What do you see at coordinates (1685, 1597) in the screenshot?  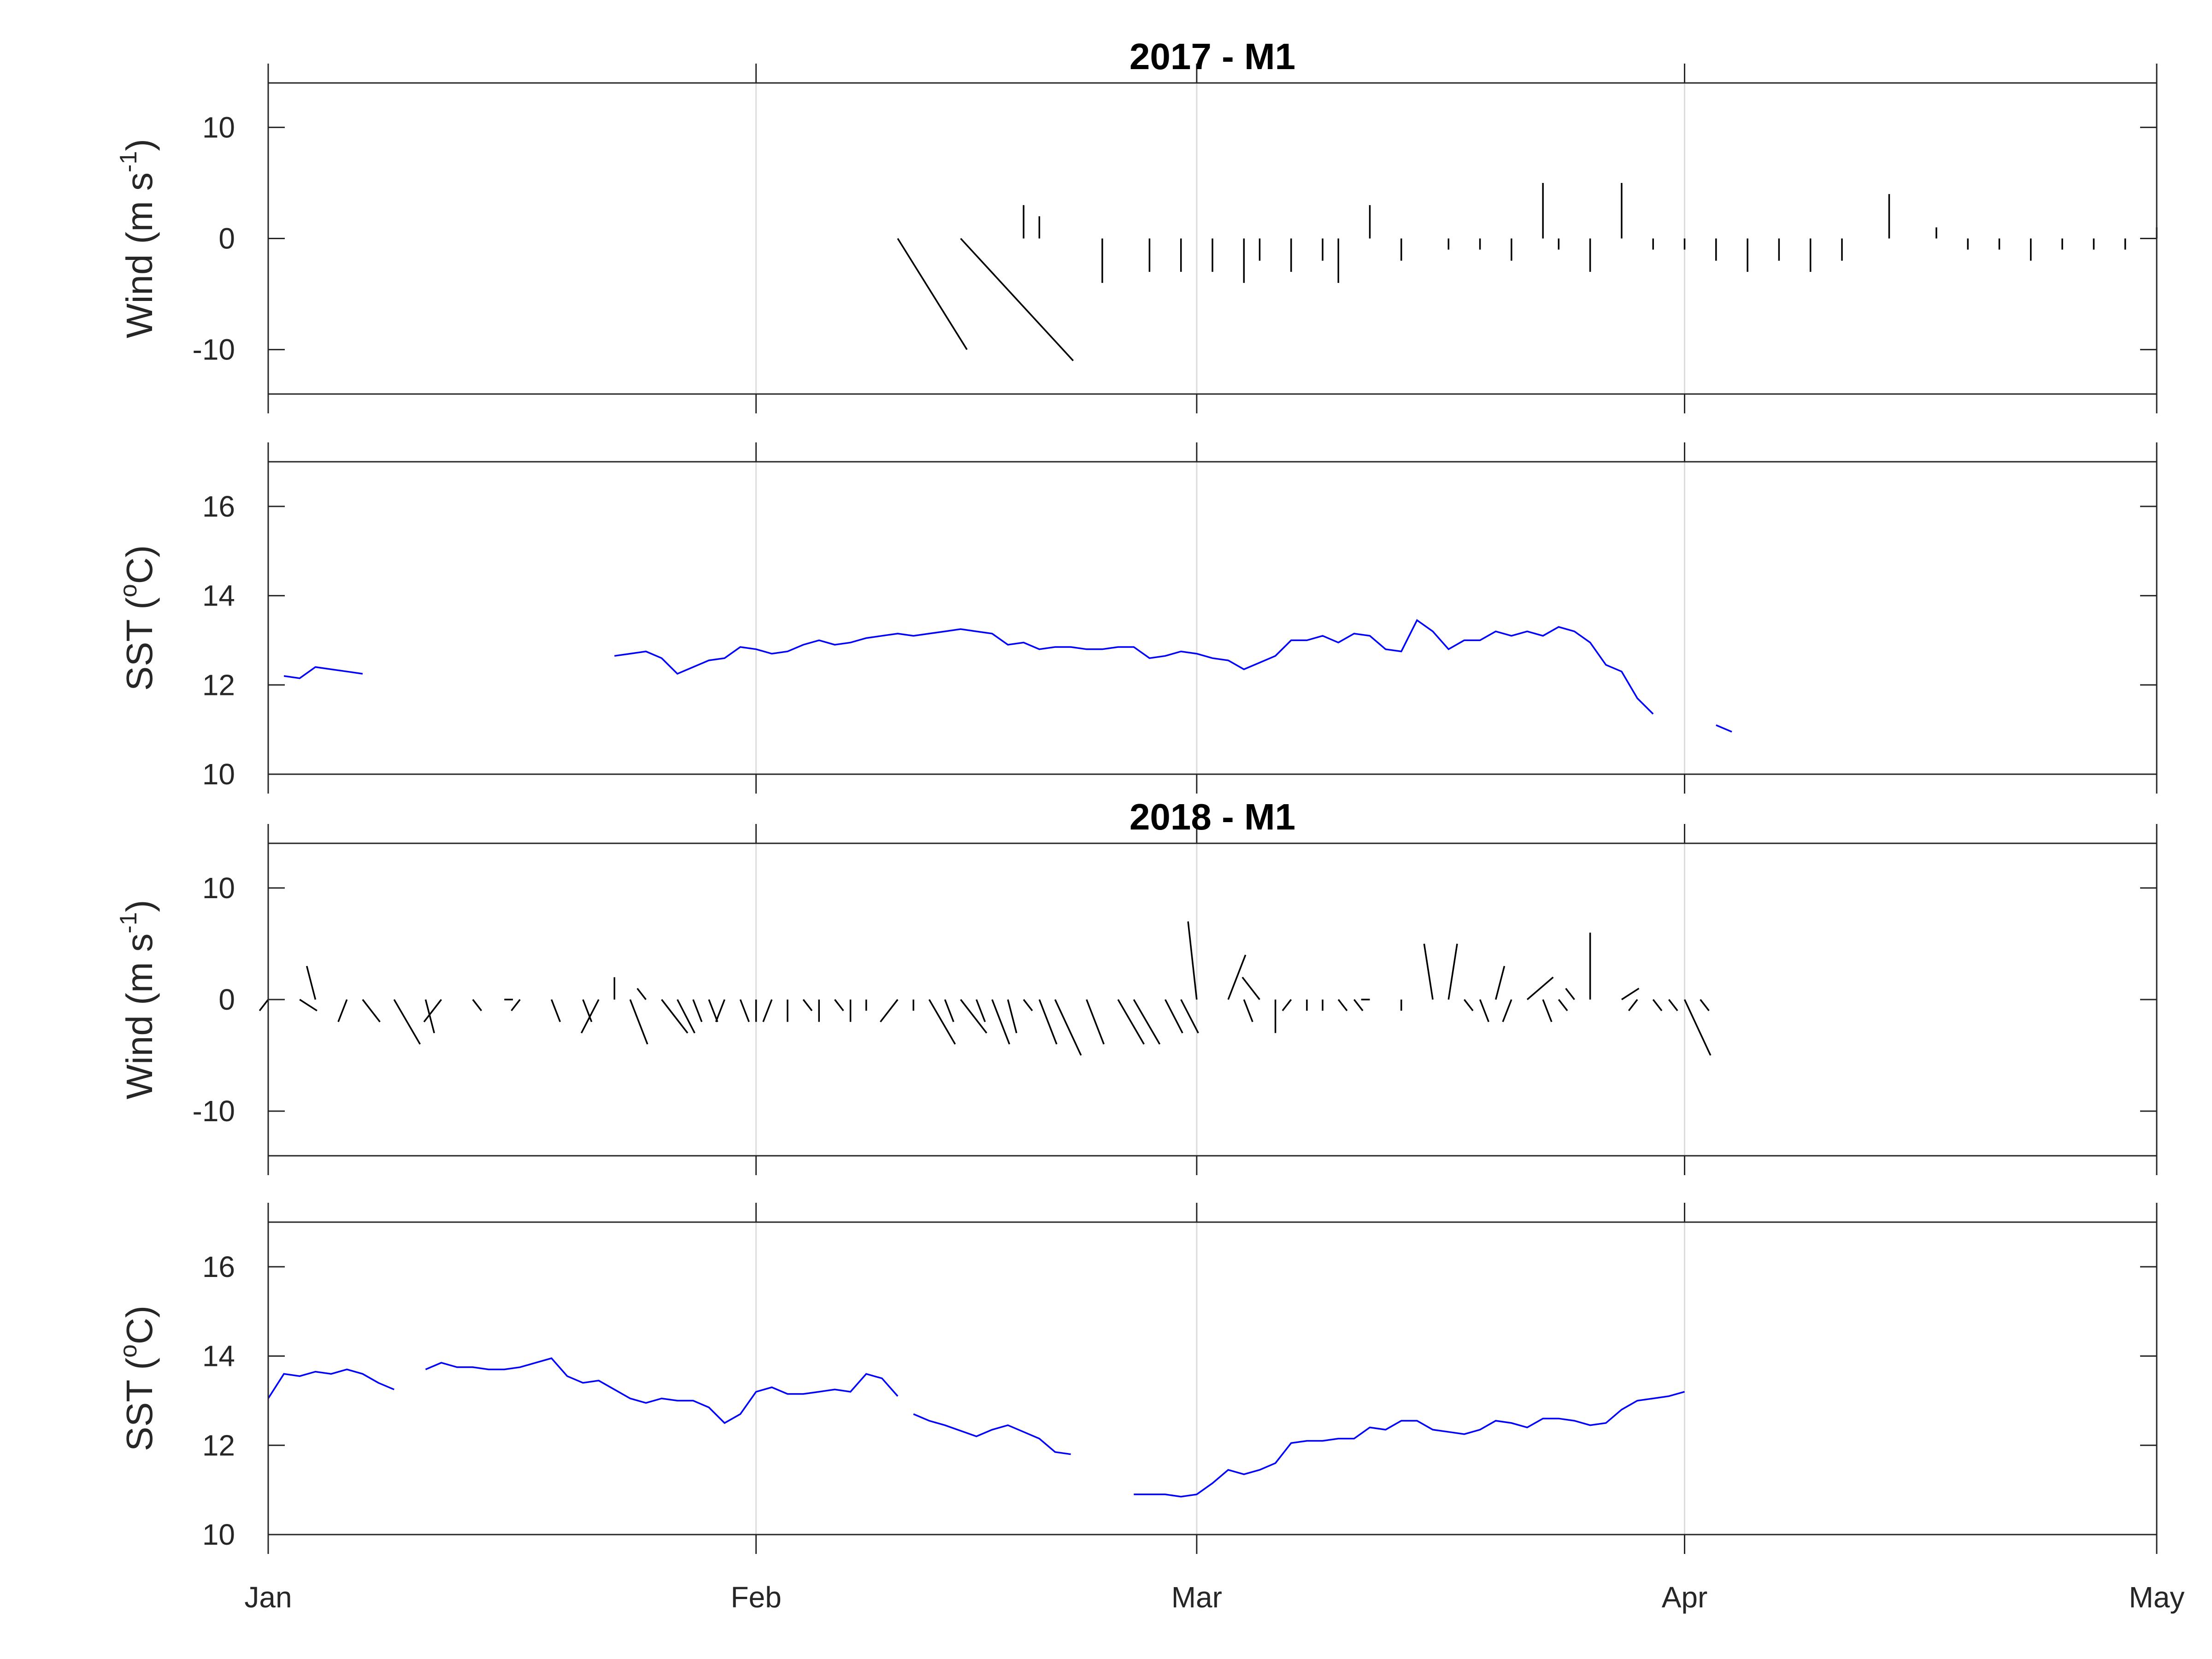 I see `x-tick-label: Apr` at bounding box center [1685, 1597].